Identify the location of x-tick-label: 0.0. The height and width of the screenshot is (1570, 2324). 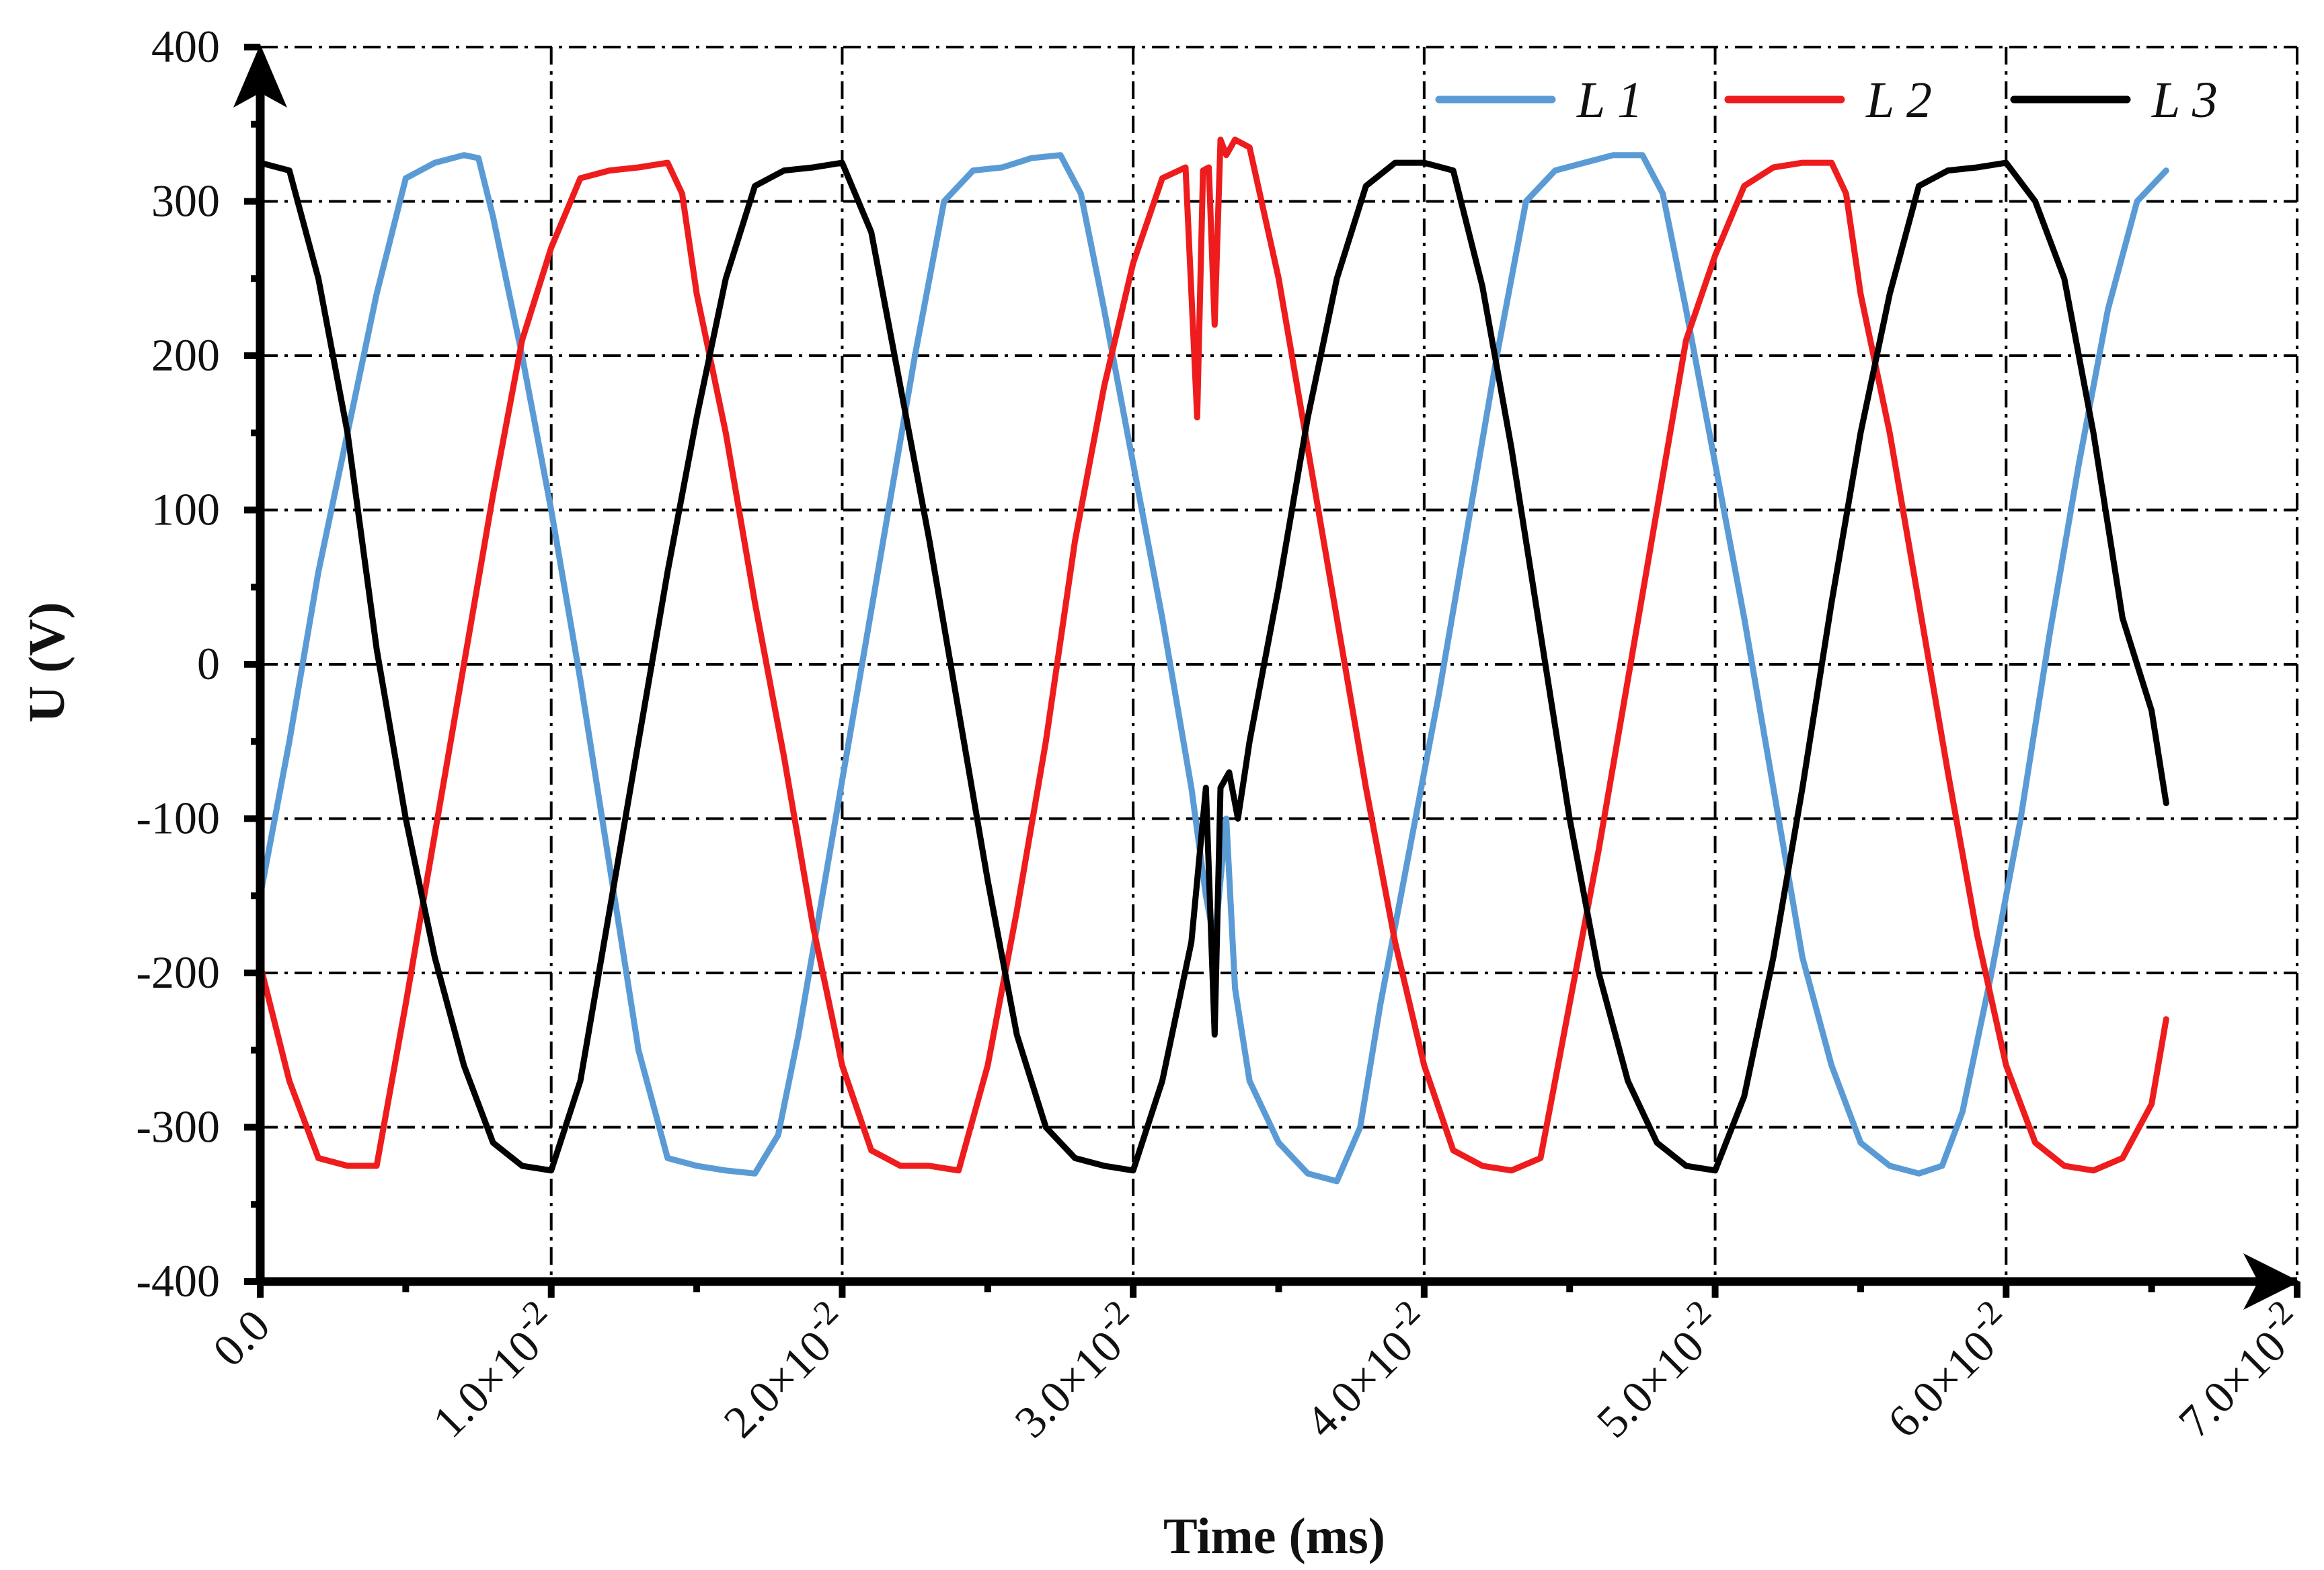
(241, 1338).